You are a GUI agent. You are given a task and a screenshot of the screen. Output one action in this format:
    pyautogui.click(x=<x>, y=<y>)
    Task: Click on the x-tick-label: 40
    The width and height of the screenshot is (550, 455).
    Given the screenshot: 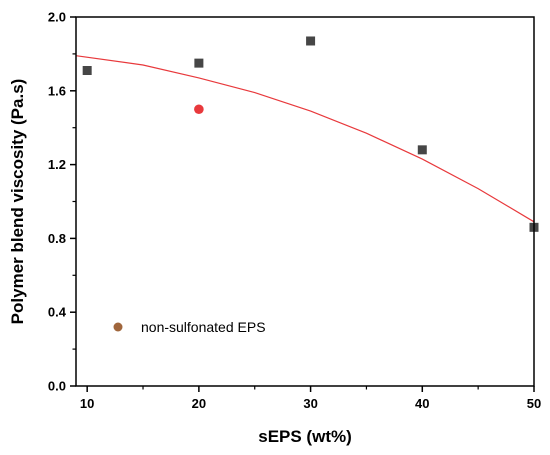 What is the action you would take?
    pyautogui.click(x=422, y=403)
    